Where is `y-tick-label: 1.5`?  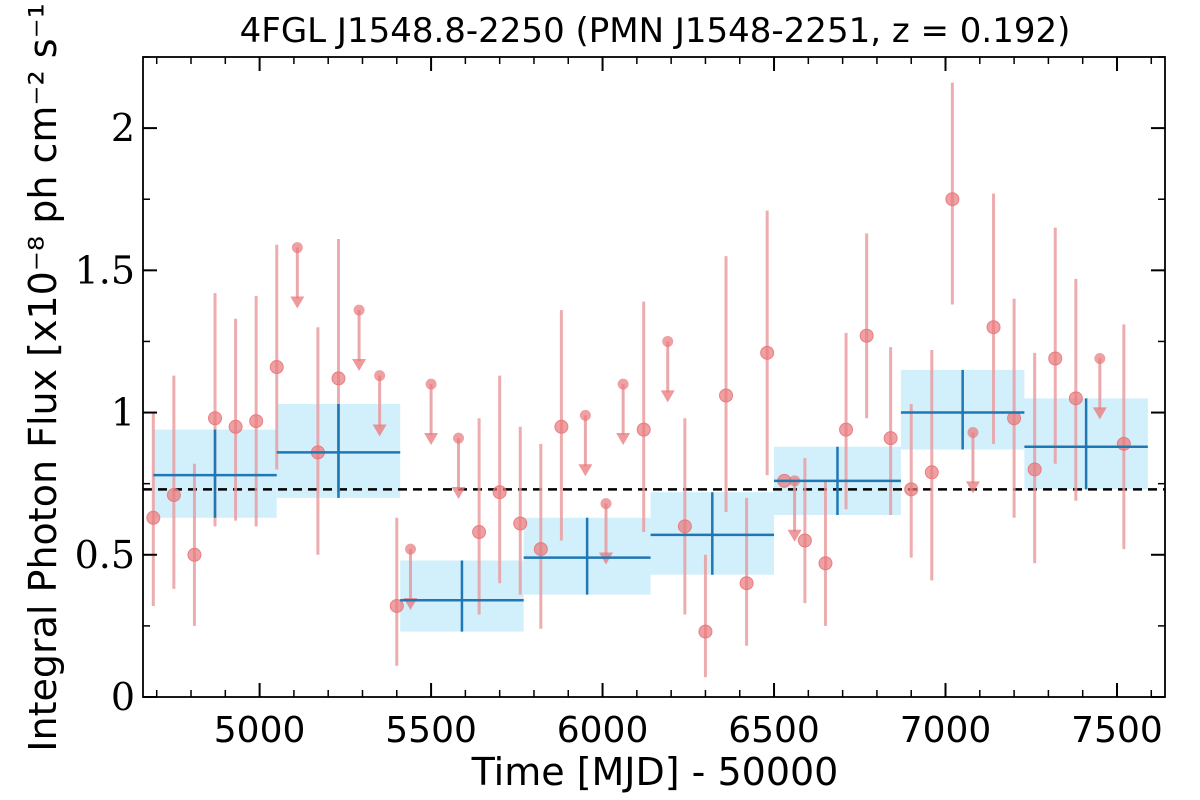 y-tick-label: 1.5 is located at coordinates (105, 270).